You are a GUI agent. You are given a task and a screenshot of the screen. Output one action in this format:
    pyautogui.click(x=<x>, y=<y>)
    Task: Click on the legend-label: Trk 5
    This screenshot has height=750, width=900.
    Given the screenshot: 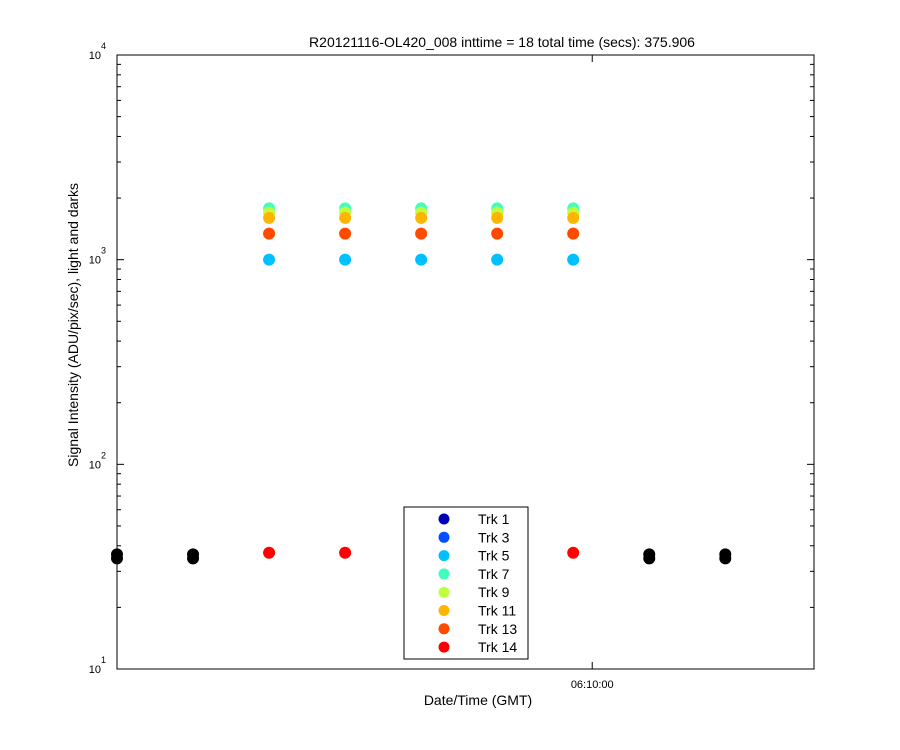 What is the action you would take?
    pyautogui.click(x=494, y=556)
    